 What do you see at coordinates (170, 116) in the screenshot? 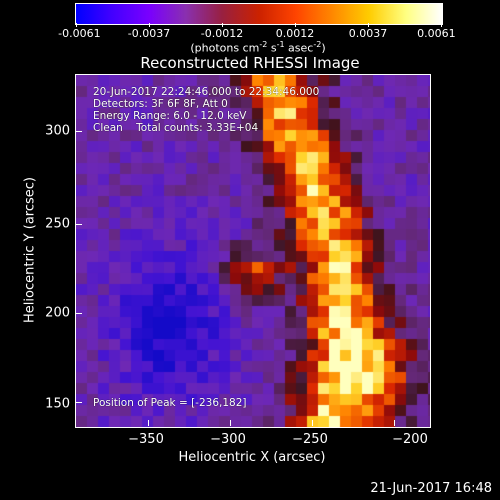
I see `annotation-energy-range: Energy Range: 6.0 - 12.0 keV` at bounding box center [170, 116].